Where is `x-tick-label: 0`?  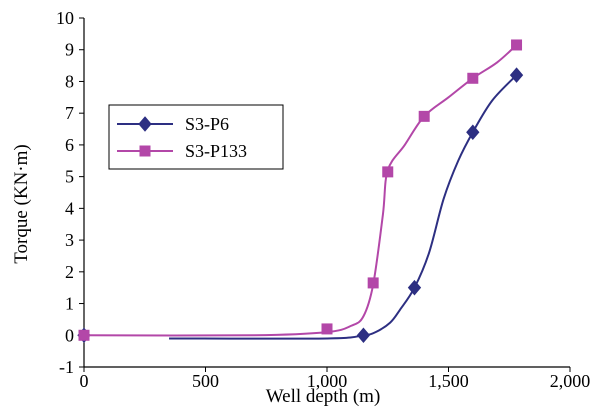 x-tick-label: 0 is located at coordinates (84, 381).